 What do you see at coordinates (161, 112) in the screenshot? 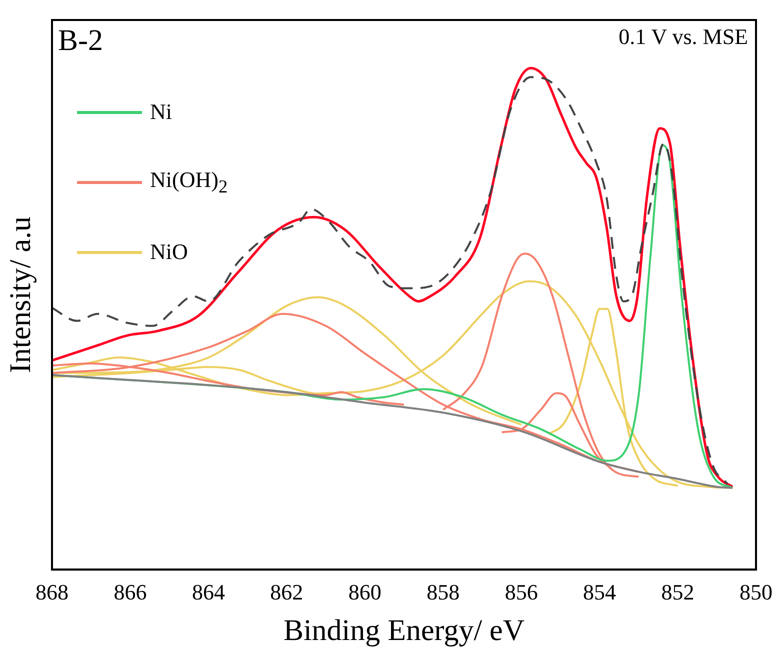
I see `legend-label: Ni` at bounding box center [161, 112].